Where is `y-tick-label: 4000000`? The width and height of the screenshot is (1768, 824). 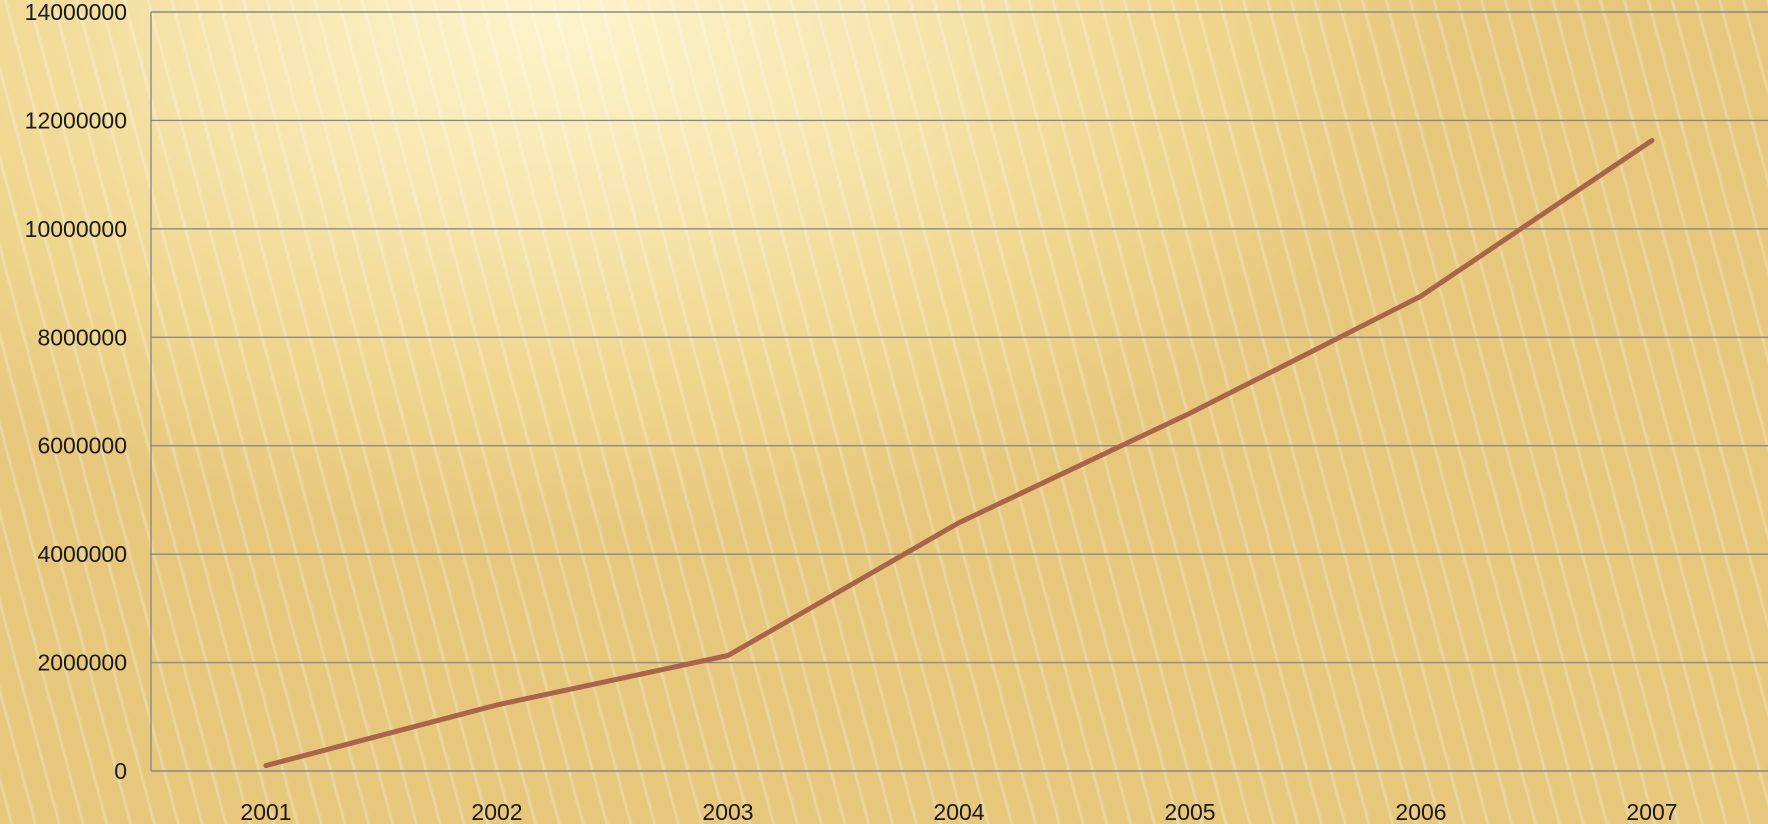 y-tick-label: 4000000 is located at coordinates (82, 554).